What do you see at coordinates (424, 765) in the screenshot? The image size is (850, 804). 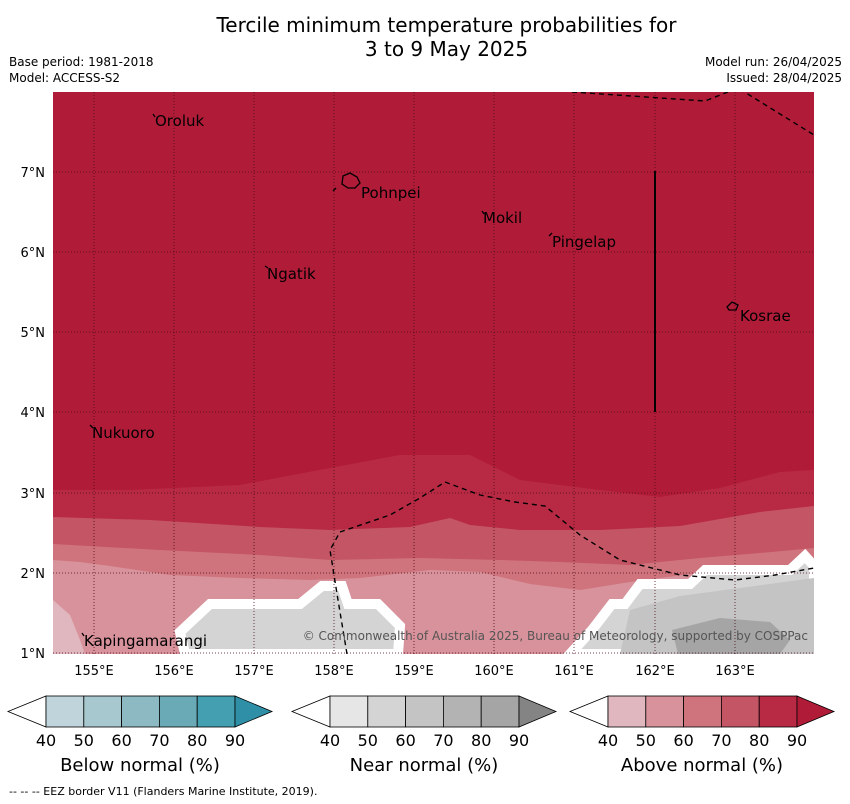 I see `near-normal-colorbar-label: Near normal (%)` at bounding box center [424, 765].